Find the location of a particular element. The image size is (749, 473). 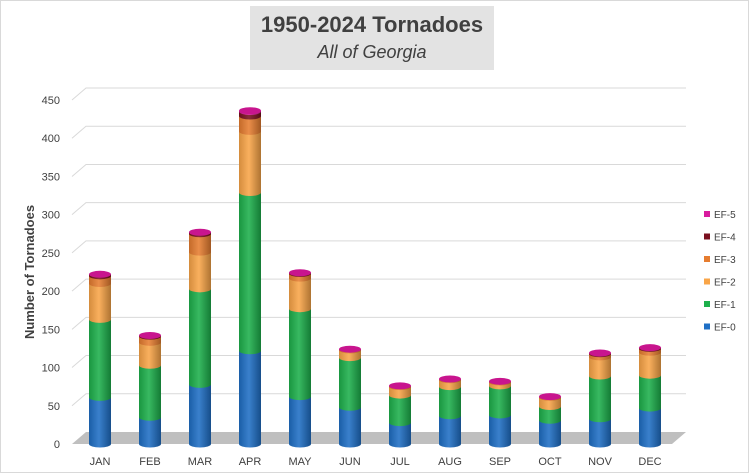

bar-stack-feb is located at coordinates (150, 389).